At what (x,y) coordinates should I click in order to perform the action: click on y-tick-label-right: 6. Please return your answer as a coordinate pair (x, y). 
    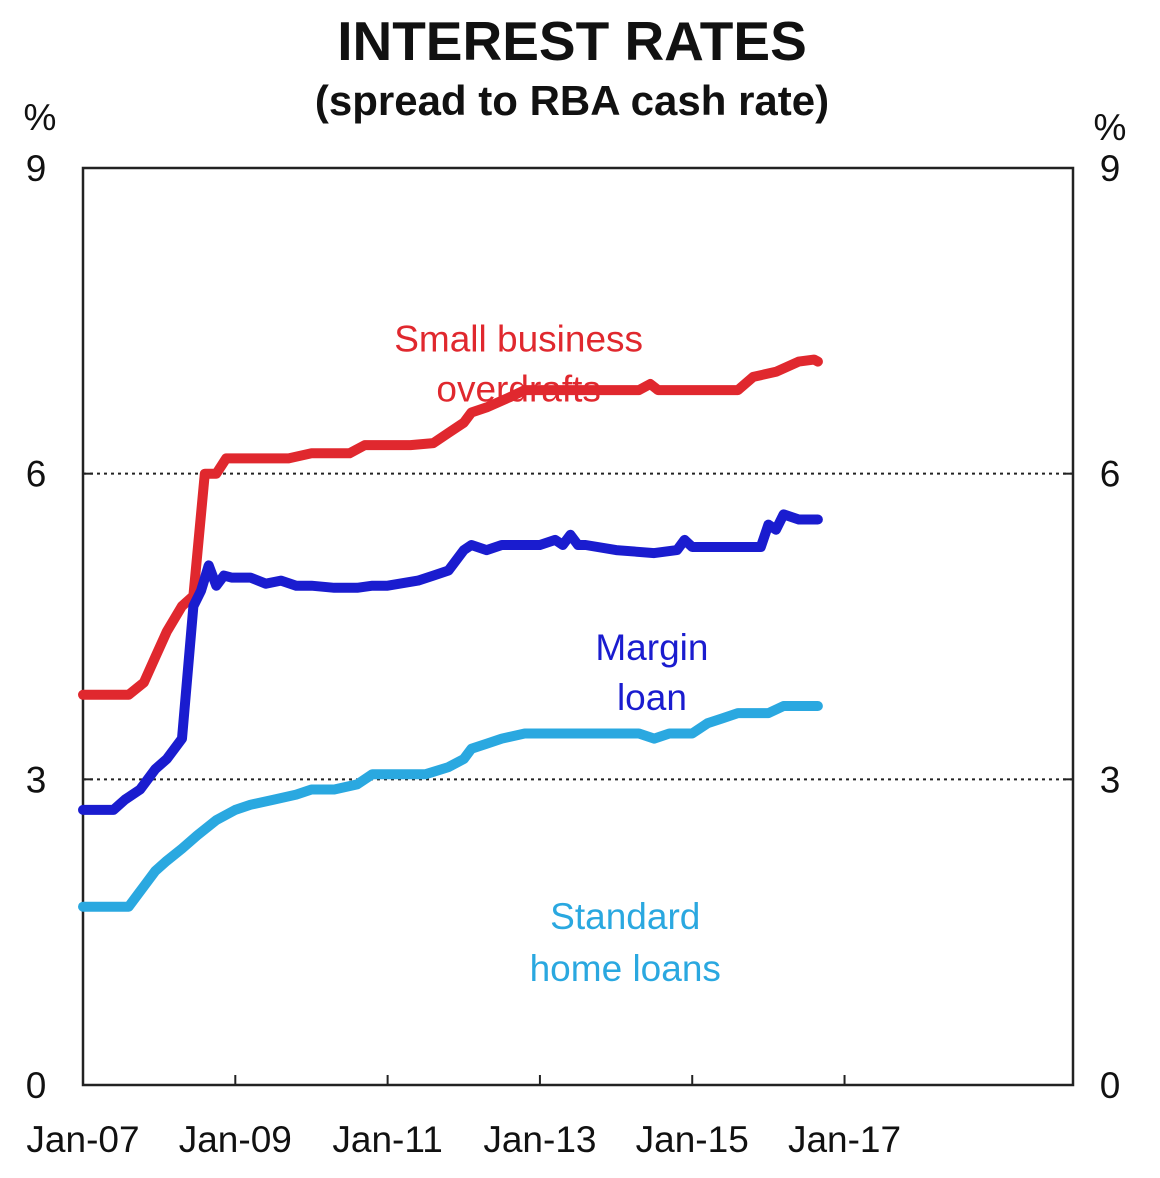
    Looking at the image, I should click on (1110, 474).